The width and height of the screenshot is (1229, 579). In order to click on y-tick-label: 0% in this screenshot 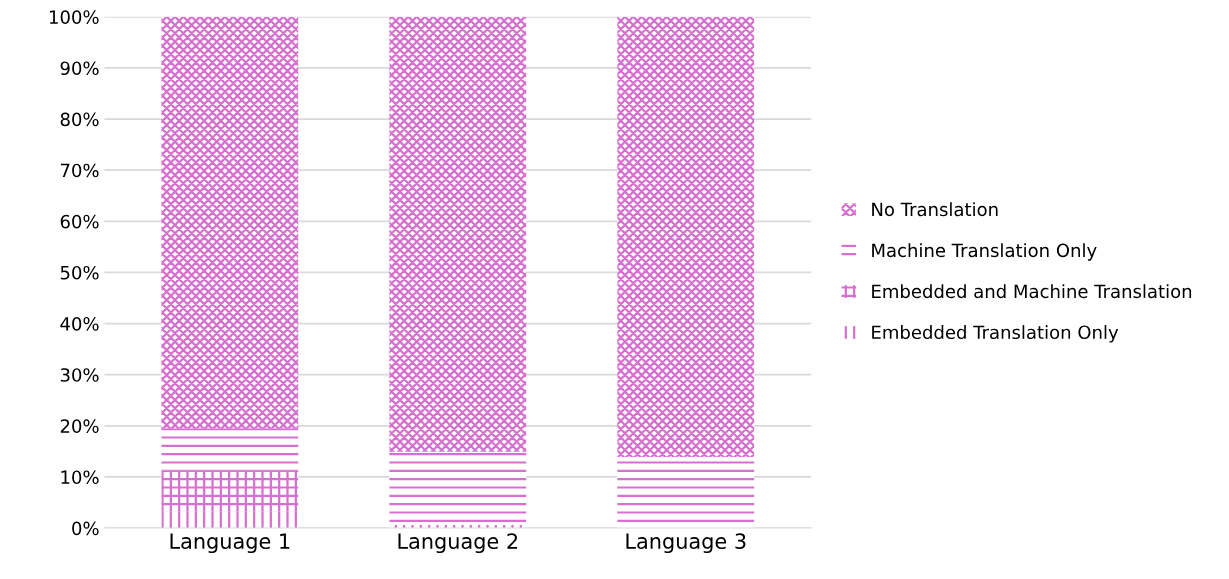, I will do `click(85, 528)`.